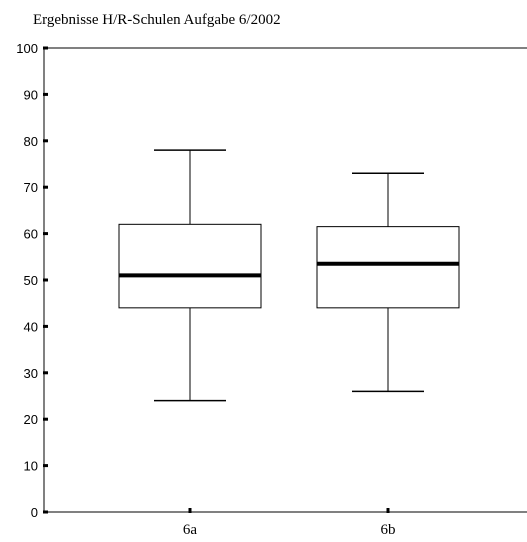 Image resolution: width=527 pixels, height=542 pixels. What do you see at coordinates (31, 141) in the screenshot?
I see `y-tick-label: 80` at bounding box center [31, 141].